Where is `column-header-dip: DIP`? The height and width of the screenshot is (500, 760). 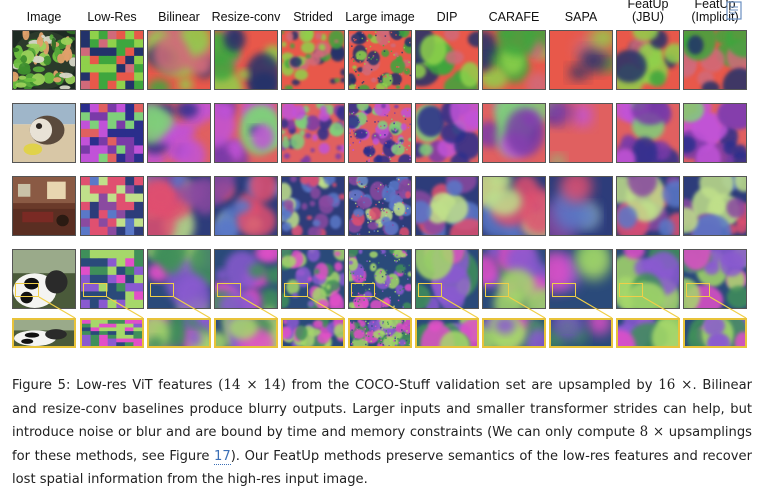 column-header-dip: DIP is located at coordinates (447, 17).